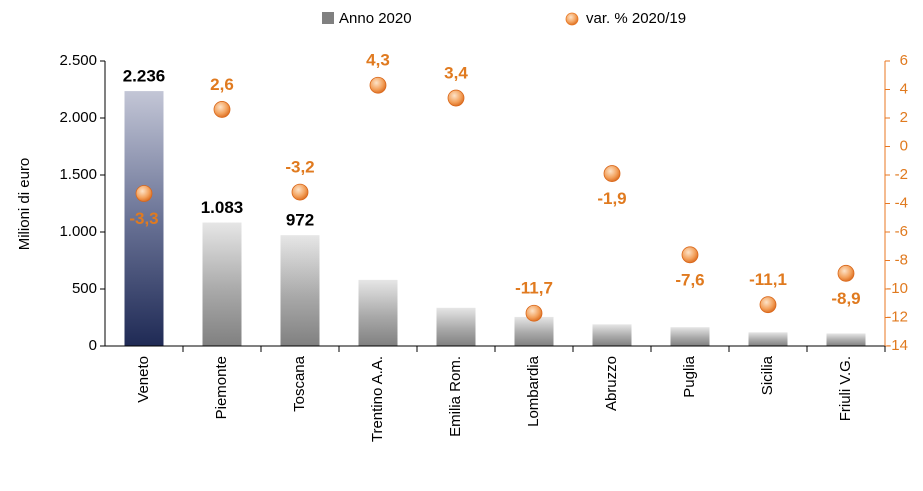 This screenshot has height=491, width=923. Describe the element at coordinates (904, 60) in the screenshot. I see `y2-tick-label: 6` at that location.